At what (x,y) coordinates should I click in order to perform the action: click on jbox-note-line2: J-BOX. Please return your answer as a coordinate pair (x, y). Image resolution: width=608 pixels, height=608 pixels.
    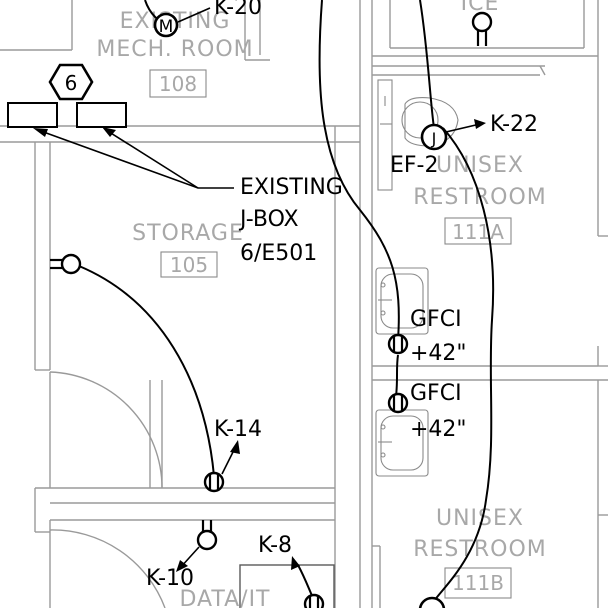
    Looking at the image, I should click on (268, 219).